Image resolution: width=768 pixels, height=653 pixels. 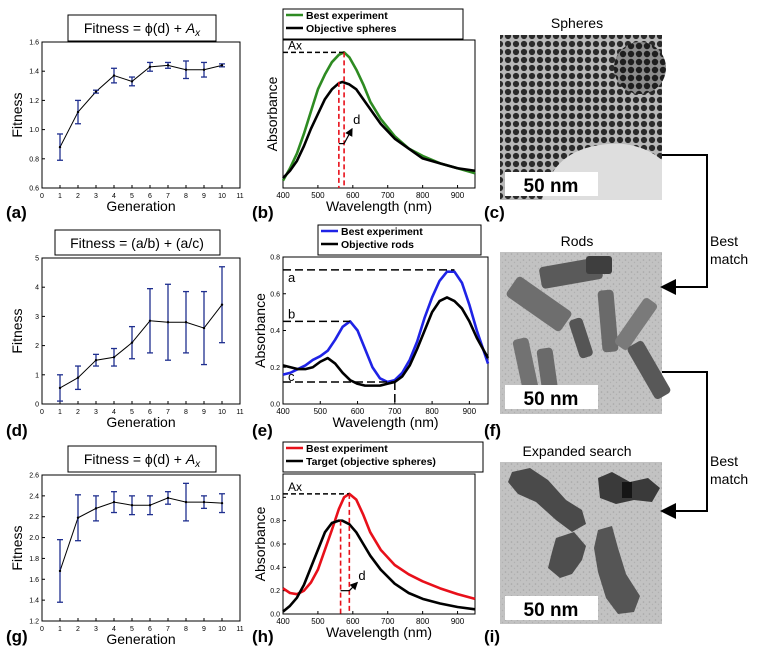 What do you see at coordinates (275, 405) in the screenshot?
I see `y-tick-label: 0.0` at bounding box center [275, 405].